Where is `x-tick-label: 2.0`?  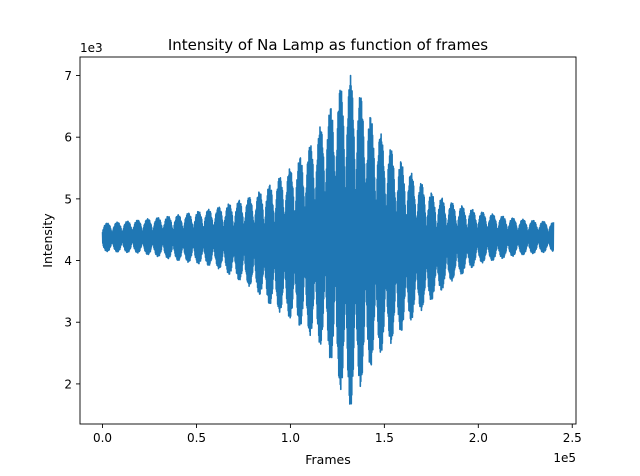 x-tick-label: 2.0 is located at coordinates (478, 438).